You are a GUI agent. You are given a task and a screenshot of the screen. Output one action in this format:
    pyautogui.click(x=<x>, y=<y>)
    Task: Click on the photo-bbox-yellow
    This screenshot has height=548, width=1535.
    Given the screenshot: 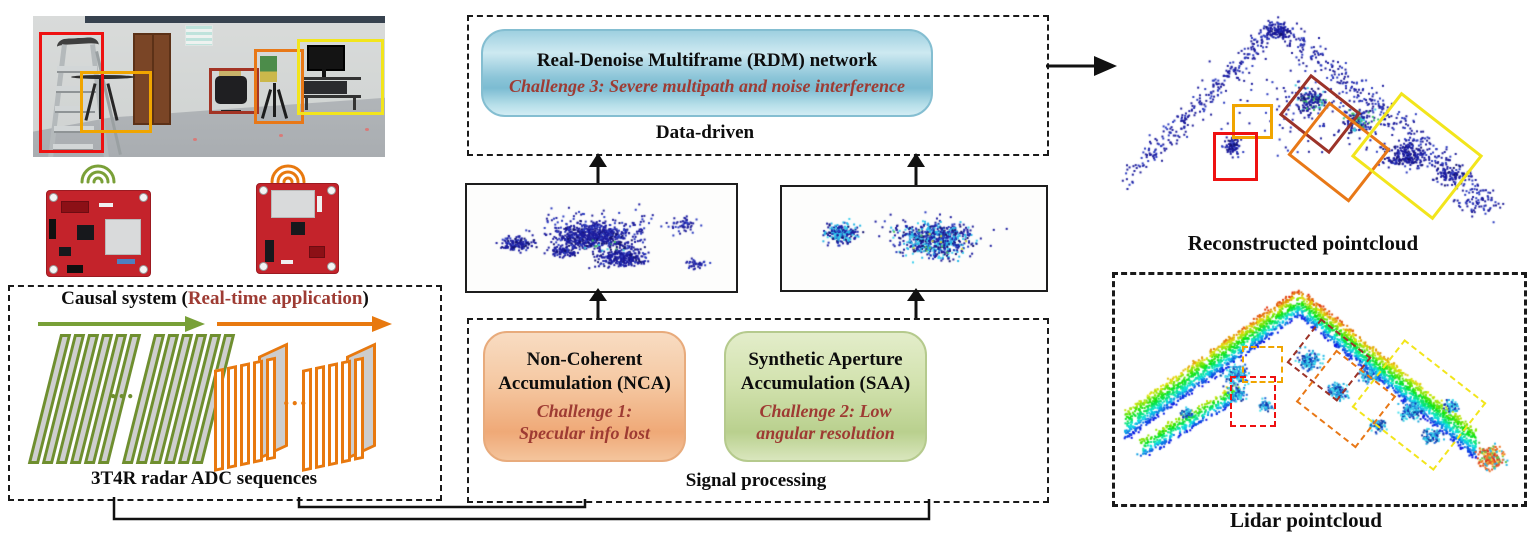 What is the action you would take?
    pyautogui.click(x=340, y=77)
    